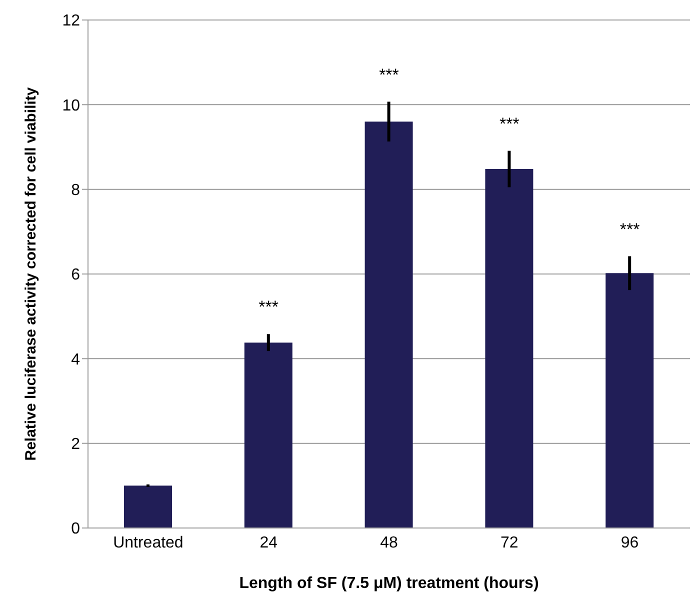 The height and width of the screenshot is (615, 694). I want to click on y-tick-label: 10, so click(71, 105).